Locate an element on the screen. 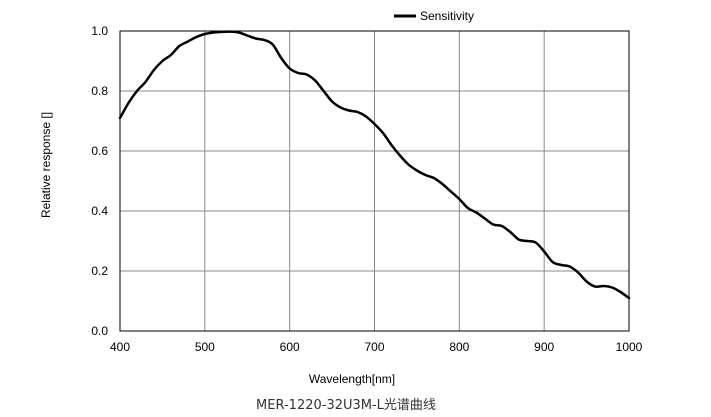 The image size is (711, 417). x-tick-label: 400 is located at coordinates (120, 347).